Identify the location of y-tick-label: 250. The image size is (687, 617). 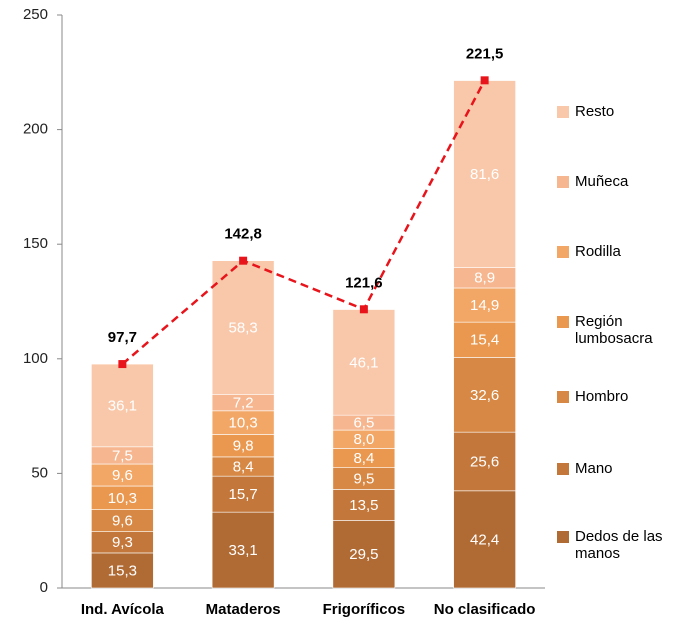
(35, 14).